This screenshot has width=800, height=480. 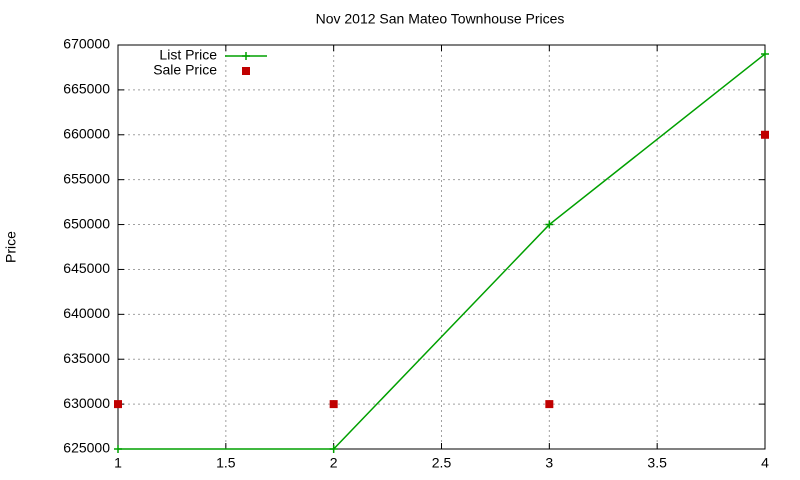 I want to click on y-tick-label: 655000, so click(x=86, y=178).